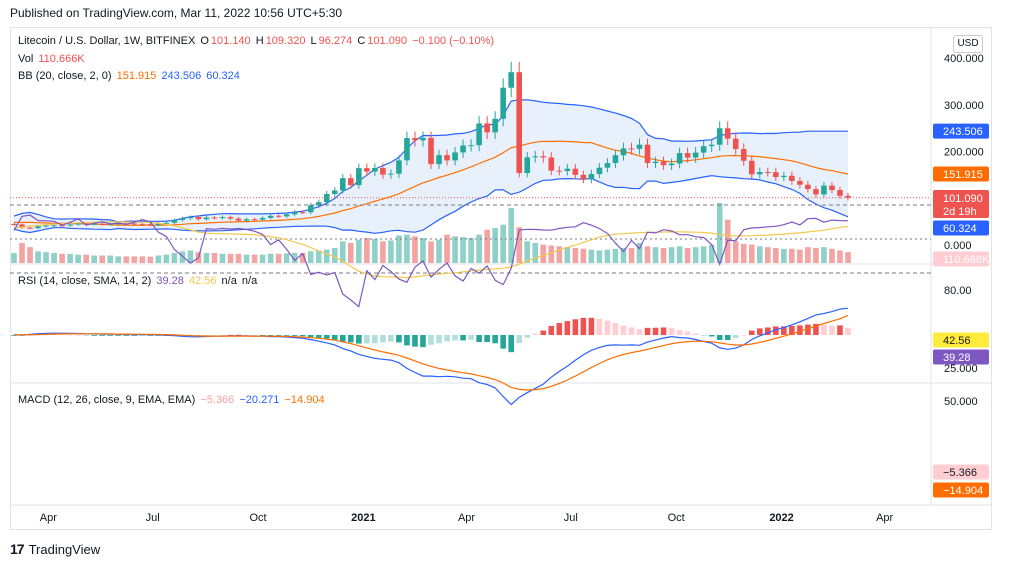  Describe the element at coordinates (453, 41) in the screenshot. I see `legend-change: −0.100 (−0.10%)` at that location.